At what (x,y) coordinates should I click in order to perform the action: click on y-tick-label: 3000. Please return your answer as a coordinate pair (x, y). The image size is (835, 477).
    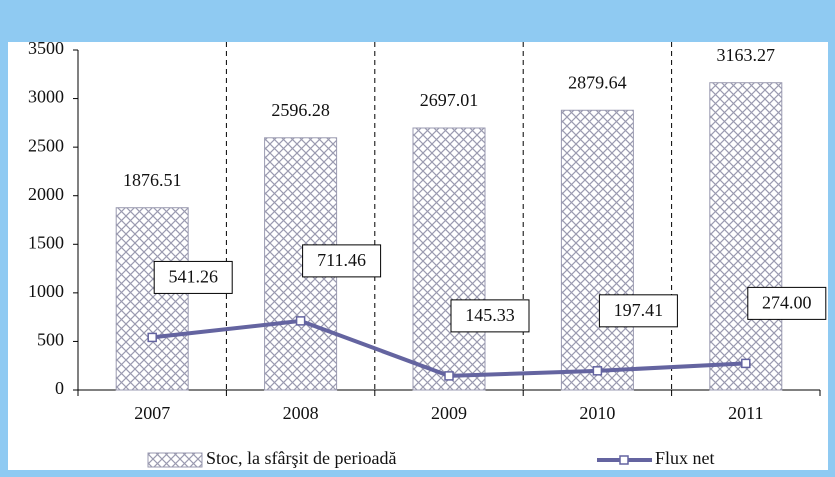
    Looking at the image, I should click on (46, 97).